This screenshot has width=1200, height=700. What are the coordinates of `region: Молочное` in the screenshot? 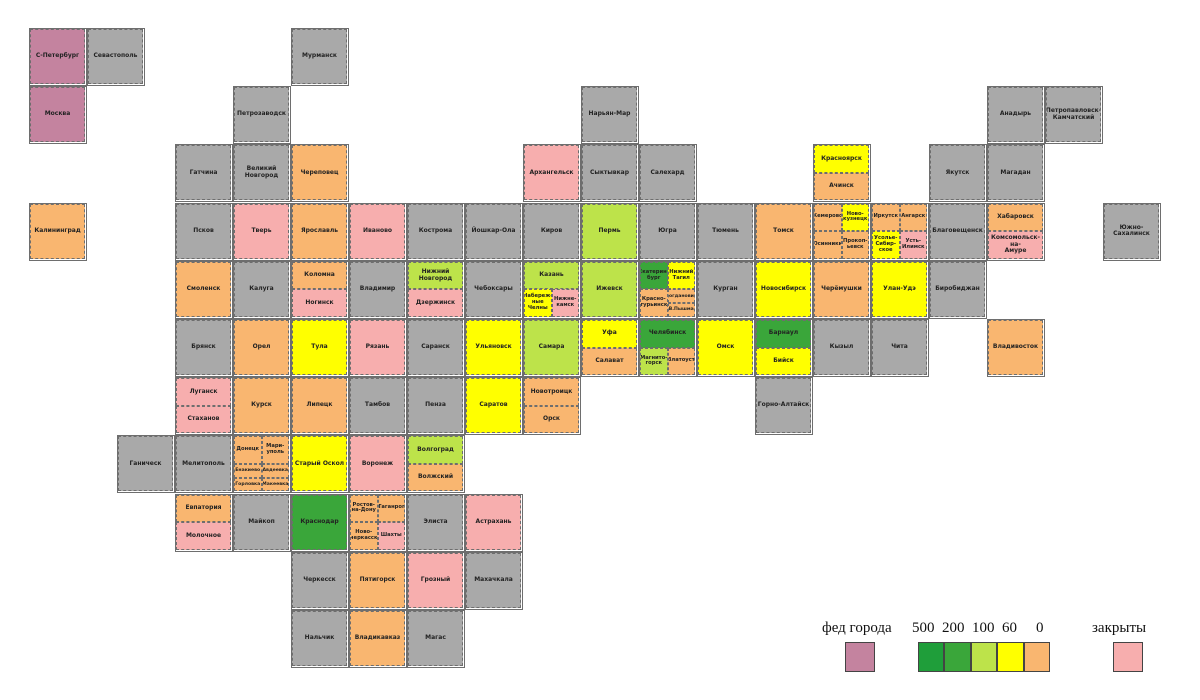 It's located at (203, 536).